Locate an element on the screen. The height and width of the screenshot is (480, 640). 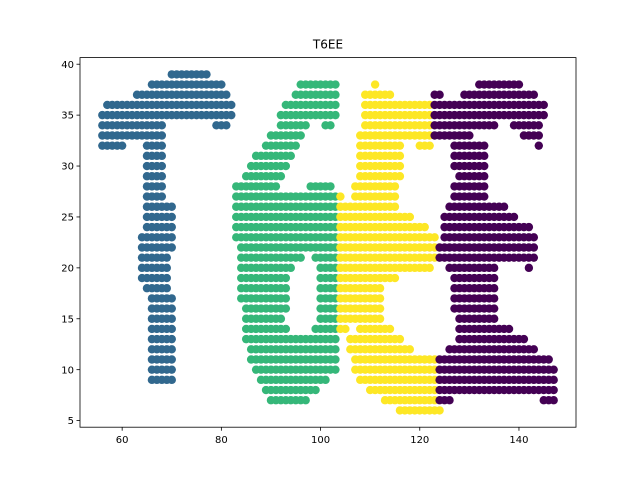
y-tick-label: 20 is located at coordinates (67, 268).